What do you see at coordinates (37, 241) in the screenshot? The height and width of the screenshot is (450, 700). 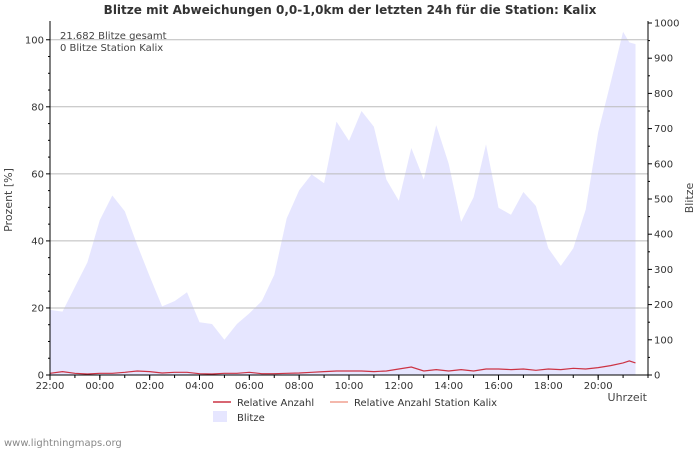 I see `y-tick-label-left: 40` at bounding box center [37, 241].